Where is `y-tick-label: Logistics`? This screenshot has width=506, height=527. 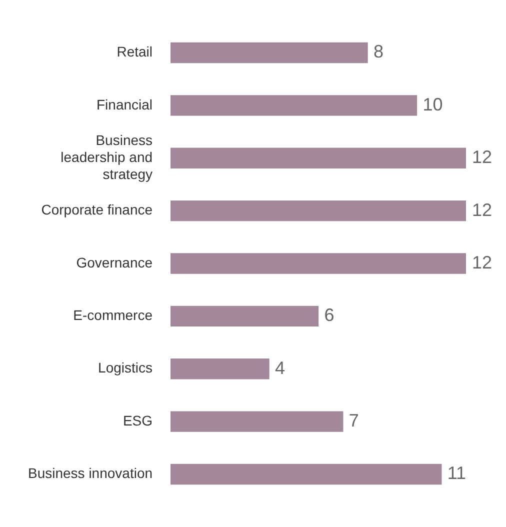
y-tick-label: Logistics is located at coordinates (125, 368).